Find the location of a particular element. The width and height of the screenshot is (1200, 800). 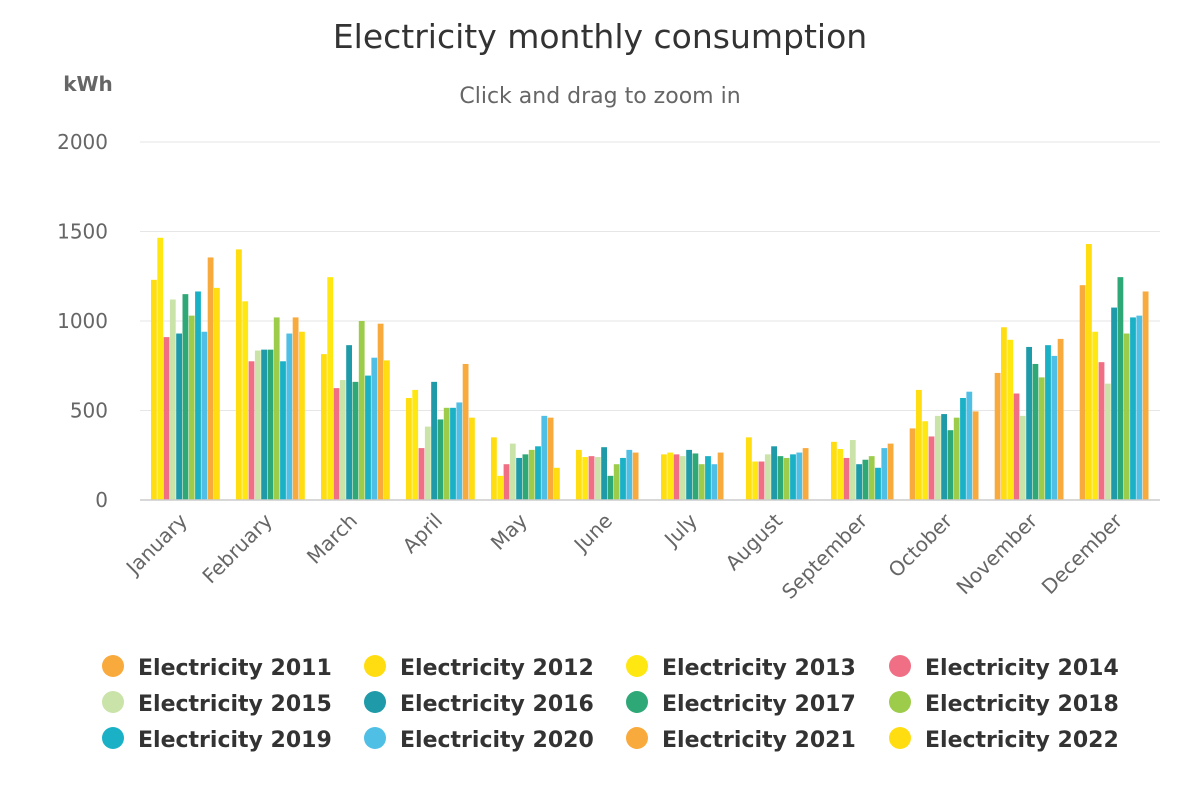

legend-item: Electricity 2013 is located at coordinates (741, 668).